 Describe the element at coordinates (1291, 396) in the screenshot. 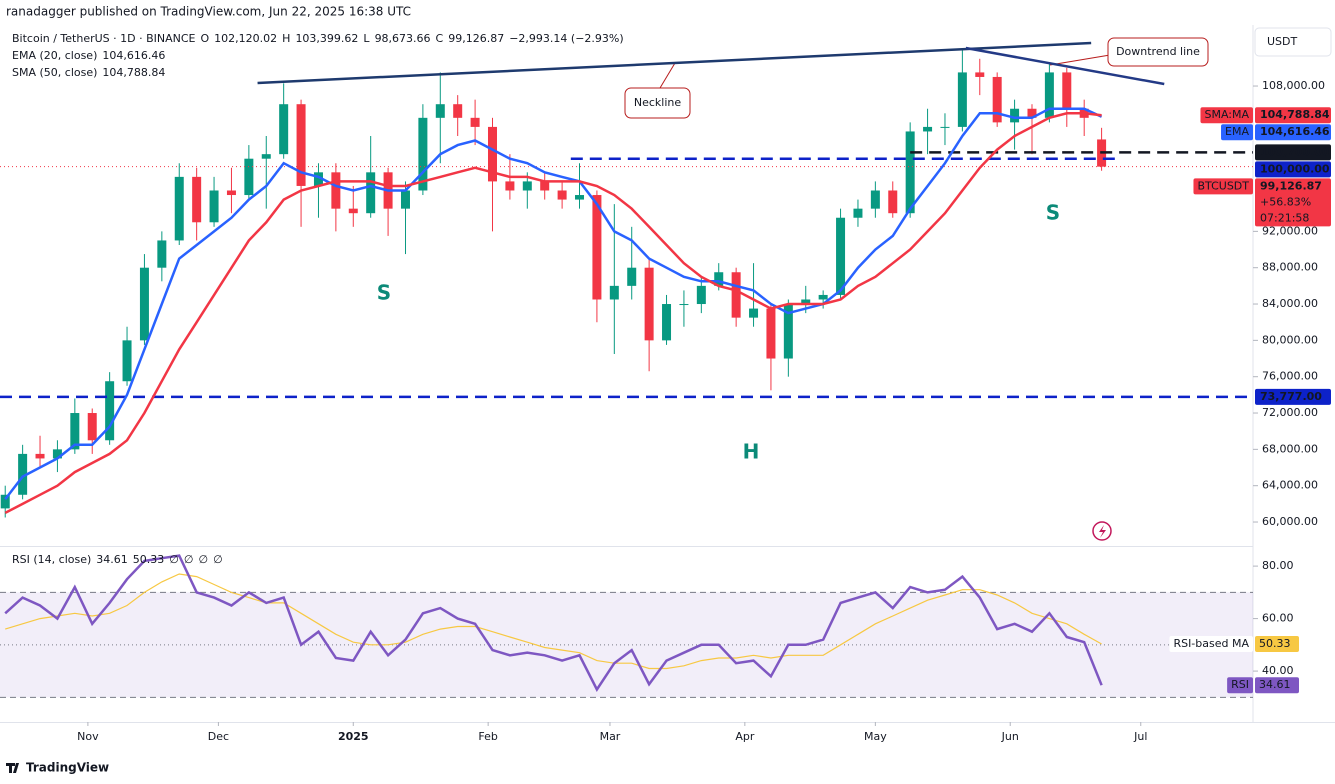

I see `axis-label-value: 73,777.00` at that location.